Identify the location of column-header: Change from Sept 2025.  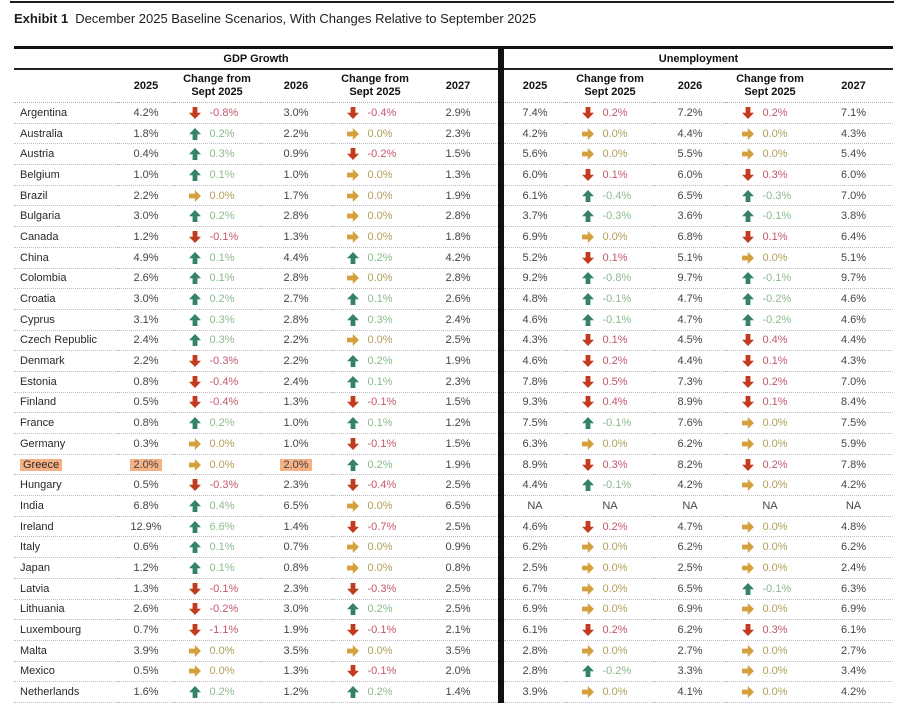
(217, 86).